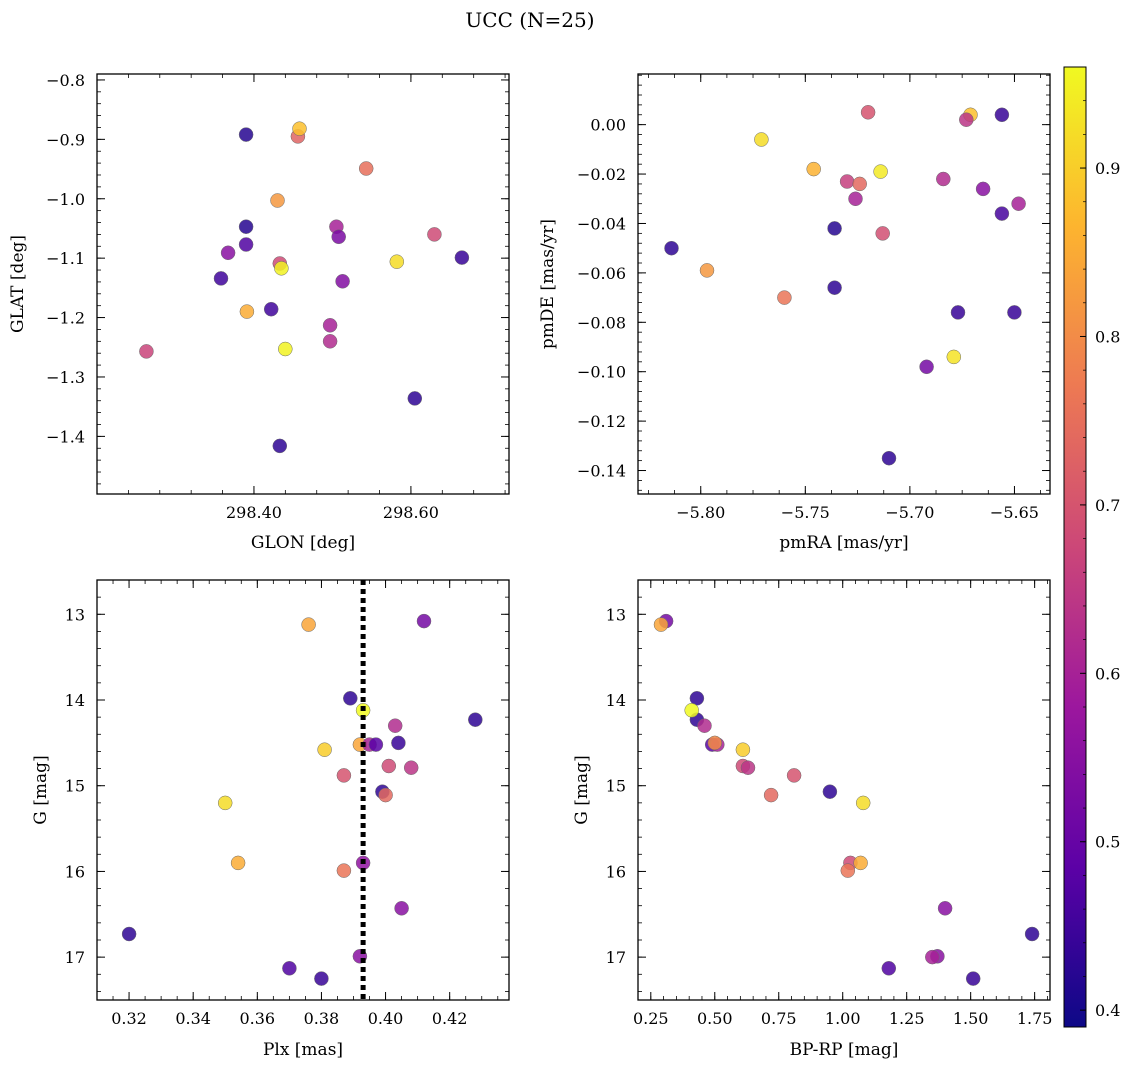  I want to click on radec-y-tick-label: −1.1, so click(65, 258).